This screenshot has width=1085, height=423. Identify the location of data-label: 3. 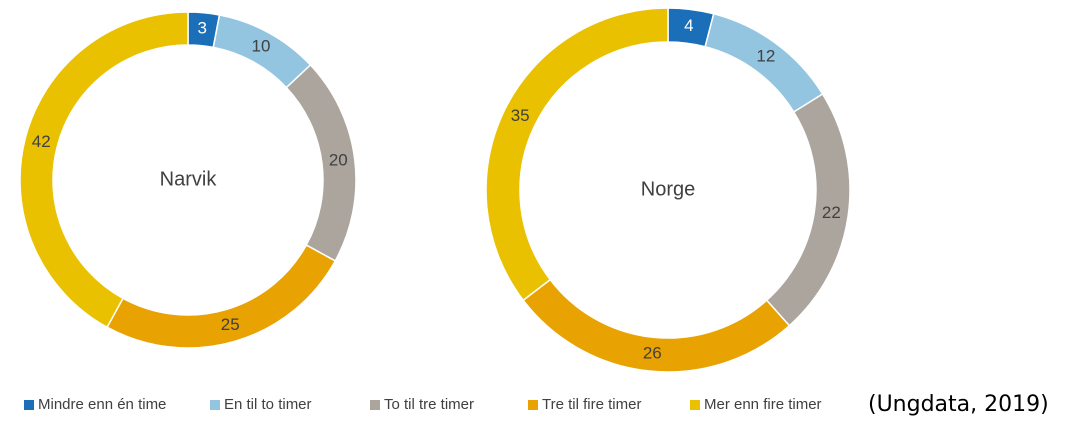
(202, 28).